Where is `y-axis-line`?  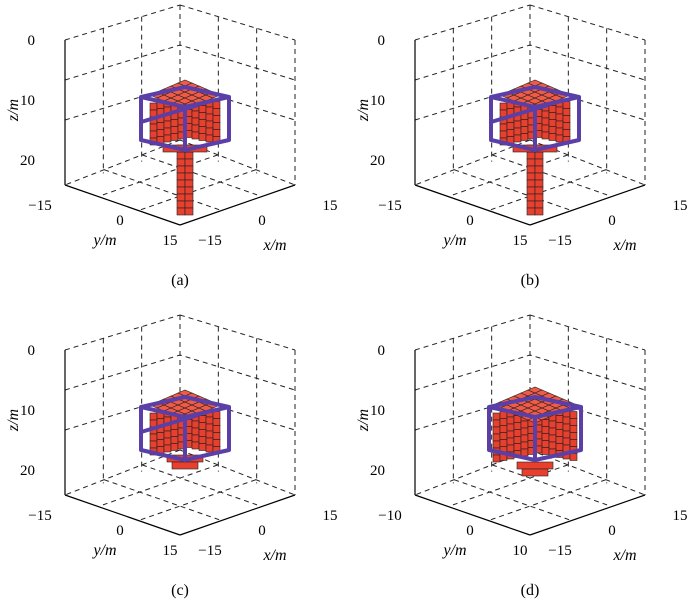
y-axis-line is located at coordinates (472, 205).